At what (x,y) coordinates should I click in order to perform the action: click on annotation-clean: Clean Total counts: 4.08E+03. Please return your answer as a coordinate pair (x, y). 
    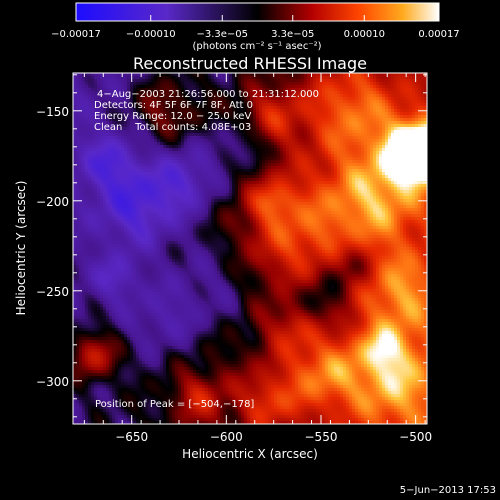
    Looking at the image, I should click on (172, 127).